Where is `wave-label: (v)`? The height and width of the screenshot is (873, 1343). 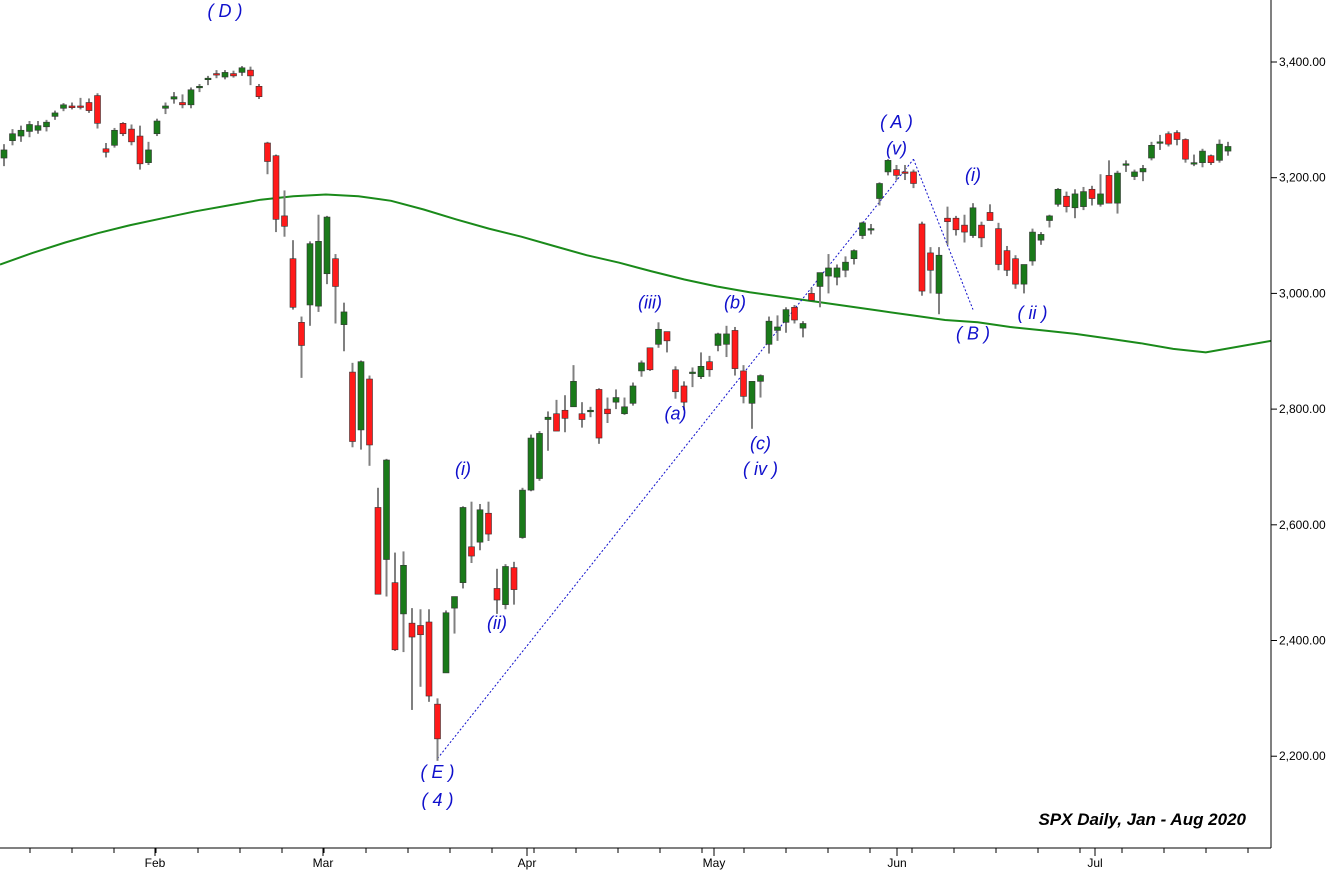
wave-label: (v) is located at coordinates (896, 149).